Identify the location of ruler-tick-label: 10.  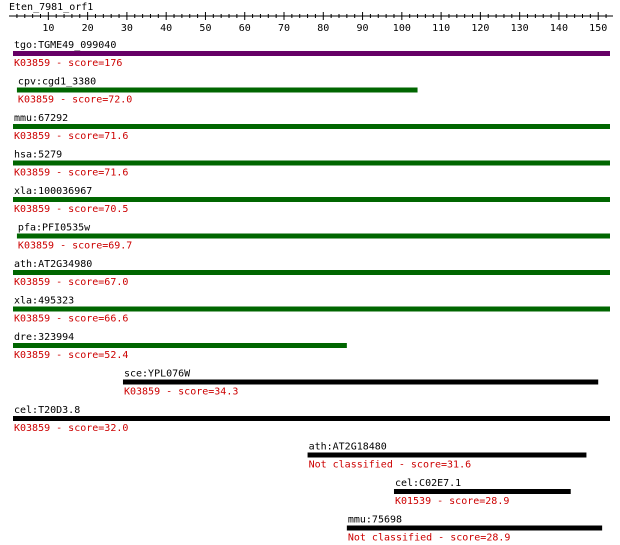
(48, 28).